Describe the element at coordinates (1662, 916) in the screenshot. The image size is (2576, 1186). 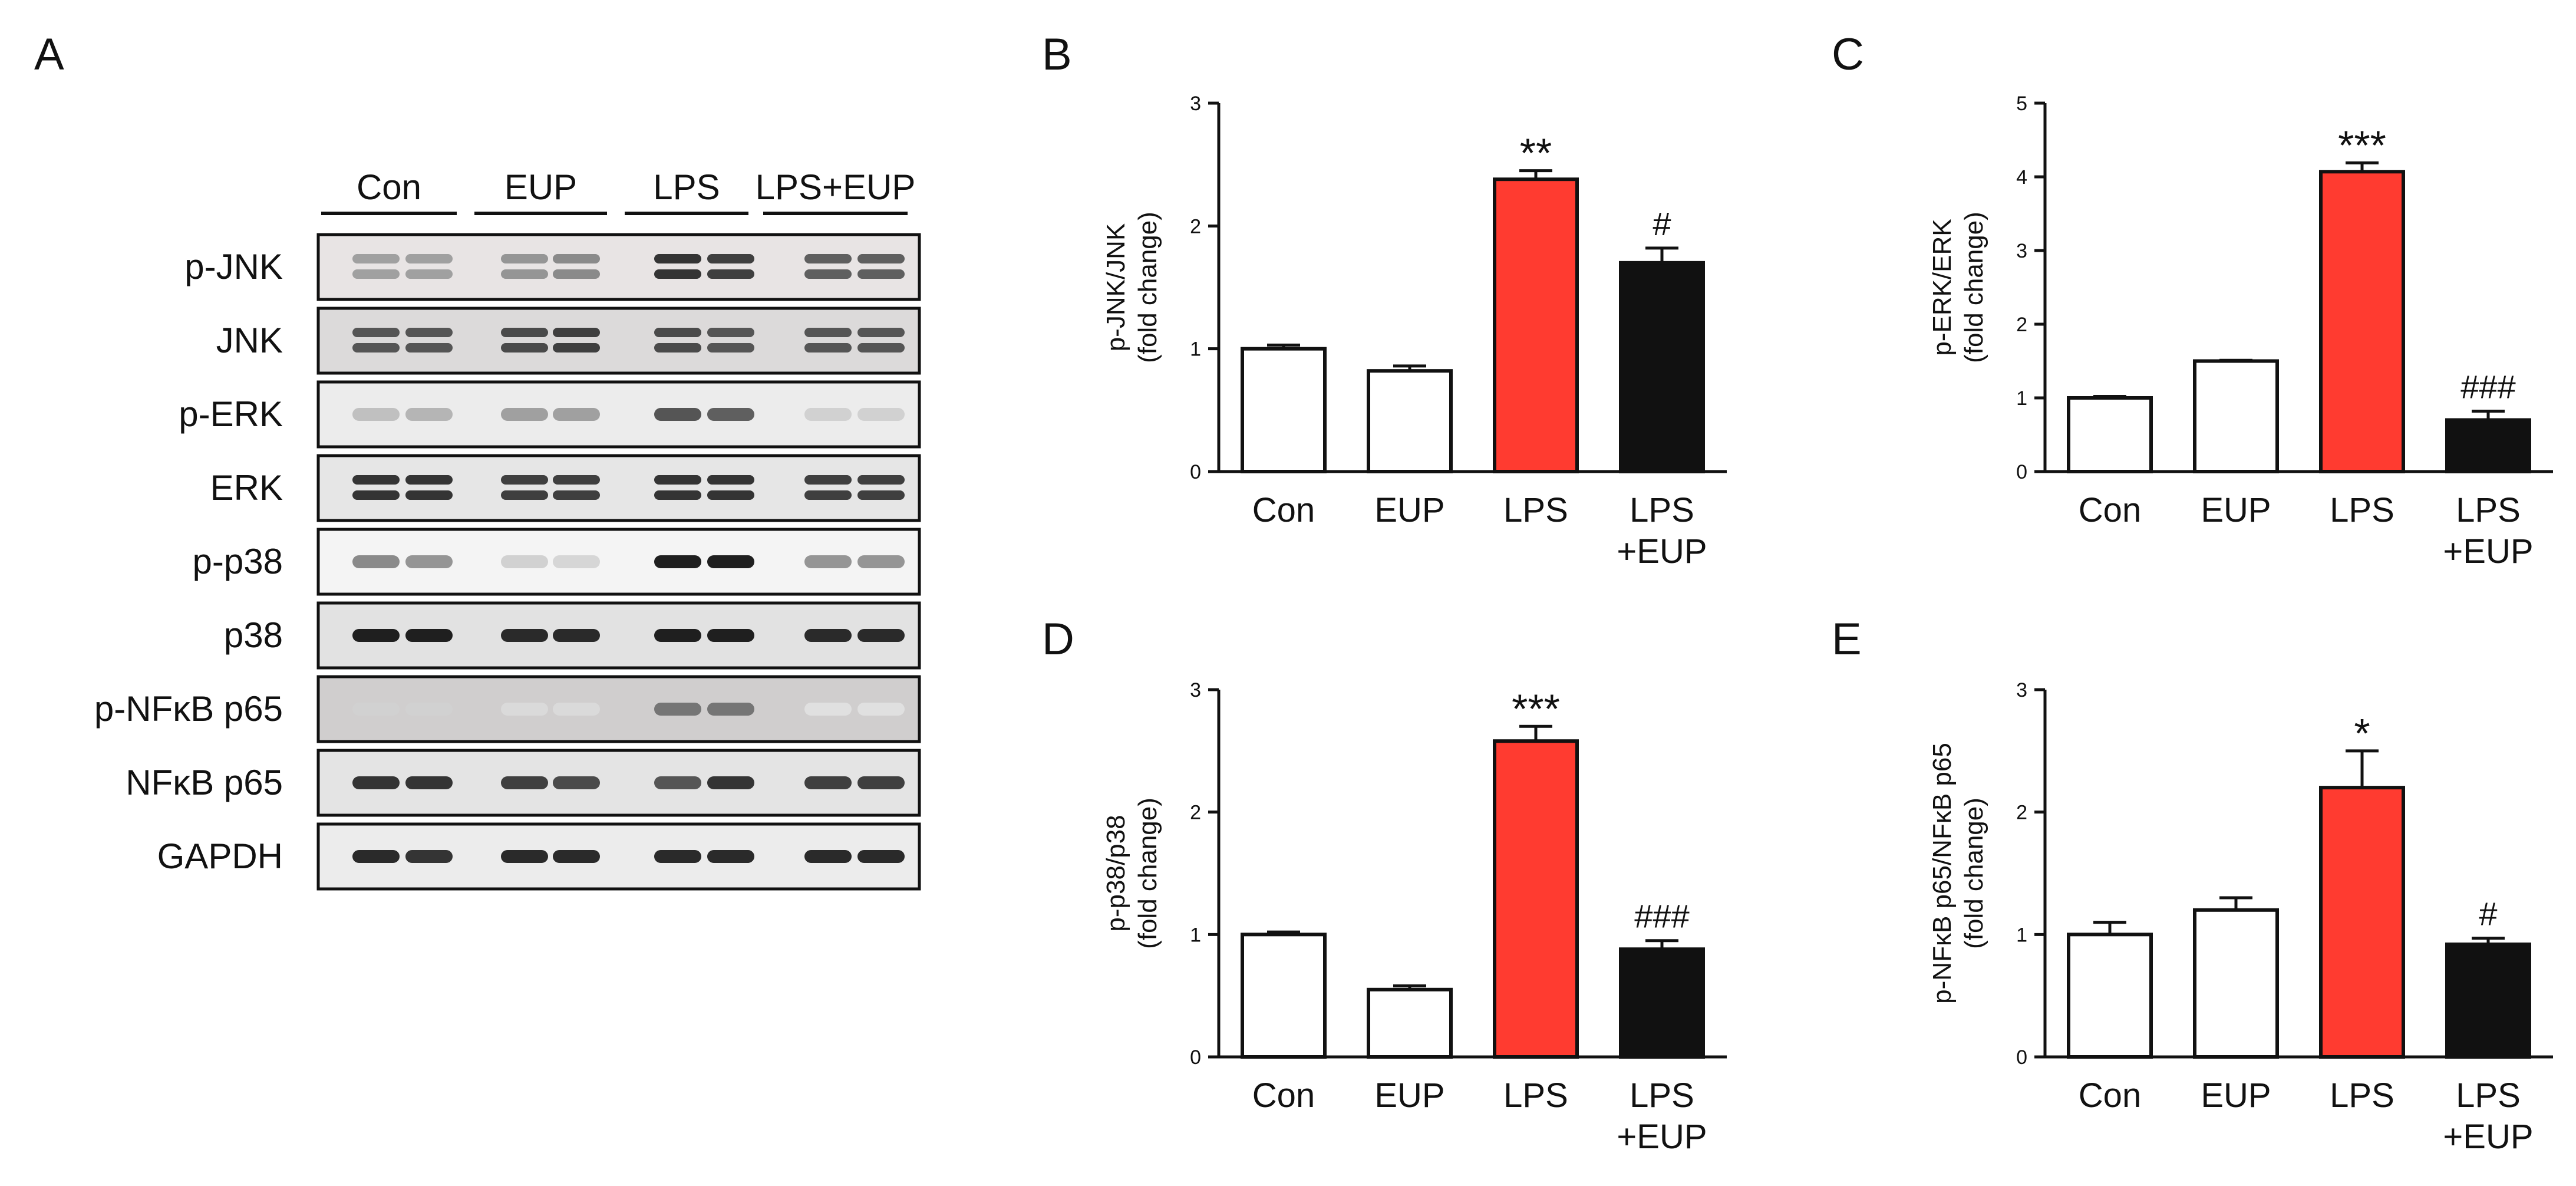
I see `significance-marker: ###` at that location.